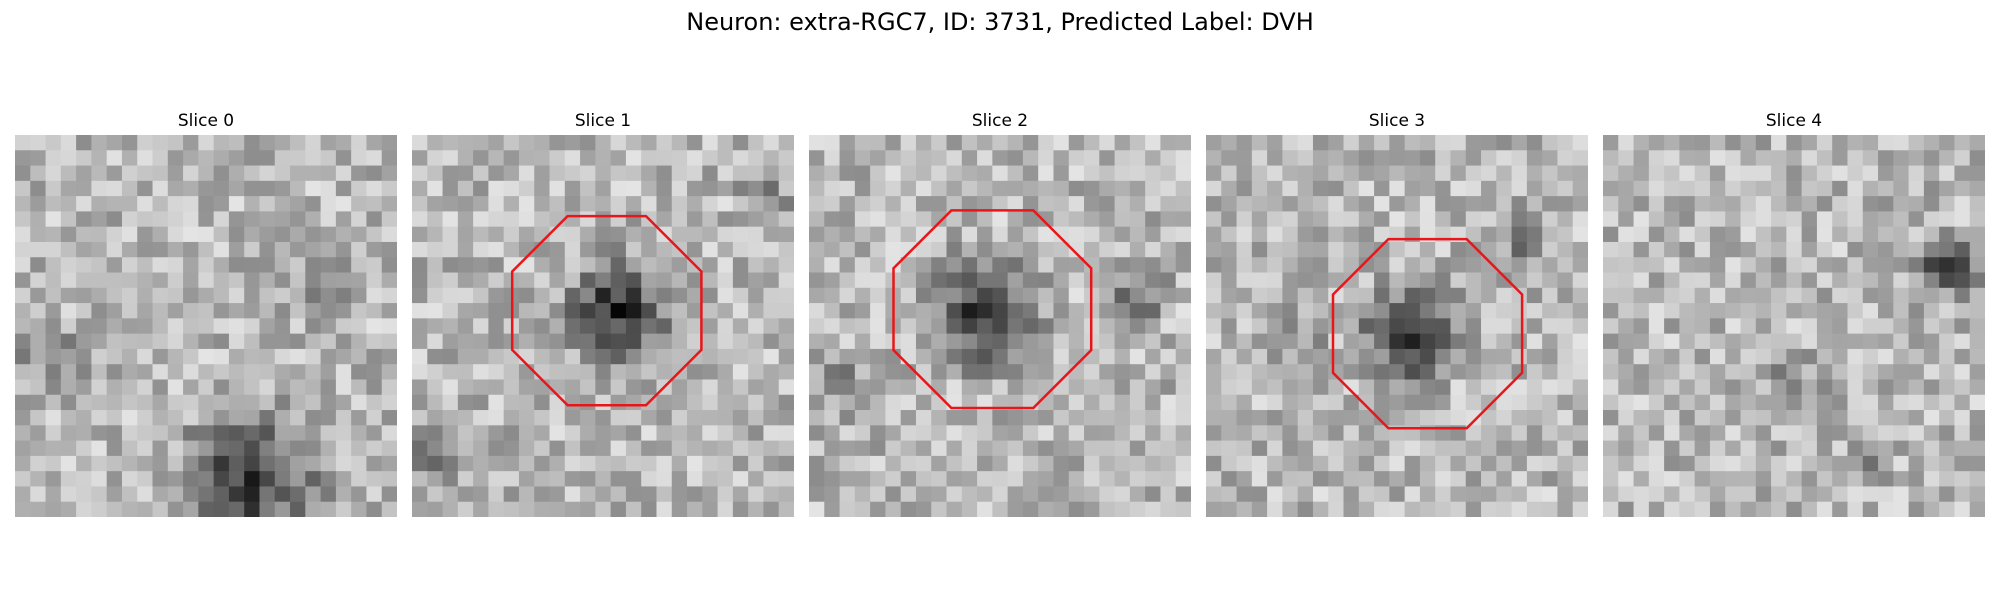 The height and width of the screenshot is (600, 2000). I want to click on slice-panel-2: Slice 2, so click(1000, 311).